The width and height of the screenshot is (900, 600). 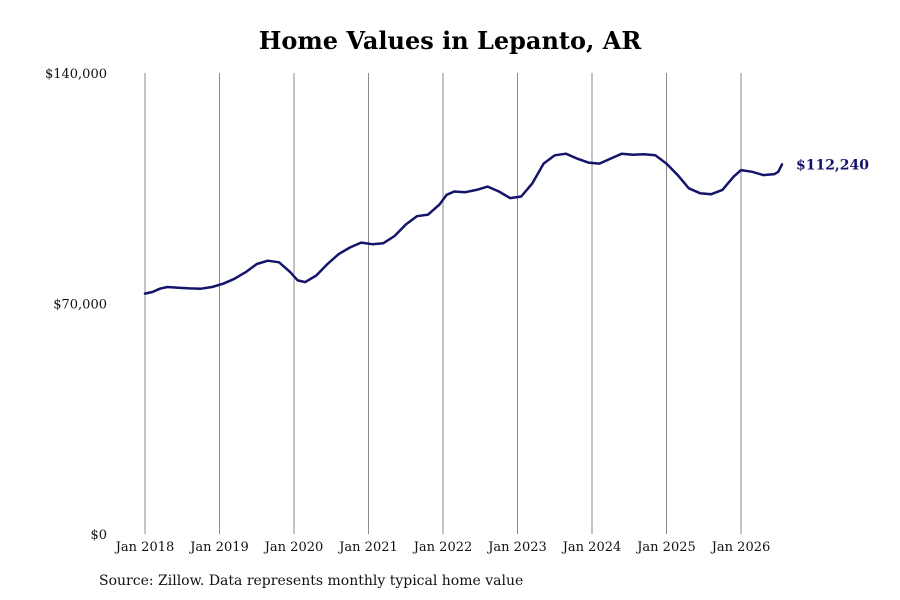 What do you see at coordinates (591, 547) in the screenshot?
I see `x-tick-label: Jan 2024` at bounding box center [591, 547].